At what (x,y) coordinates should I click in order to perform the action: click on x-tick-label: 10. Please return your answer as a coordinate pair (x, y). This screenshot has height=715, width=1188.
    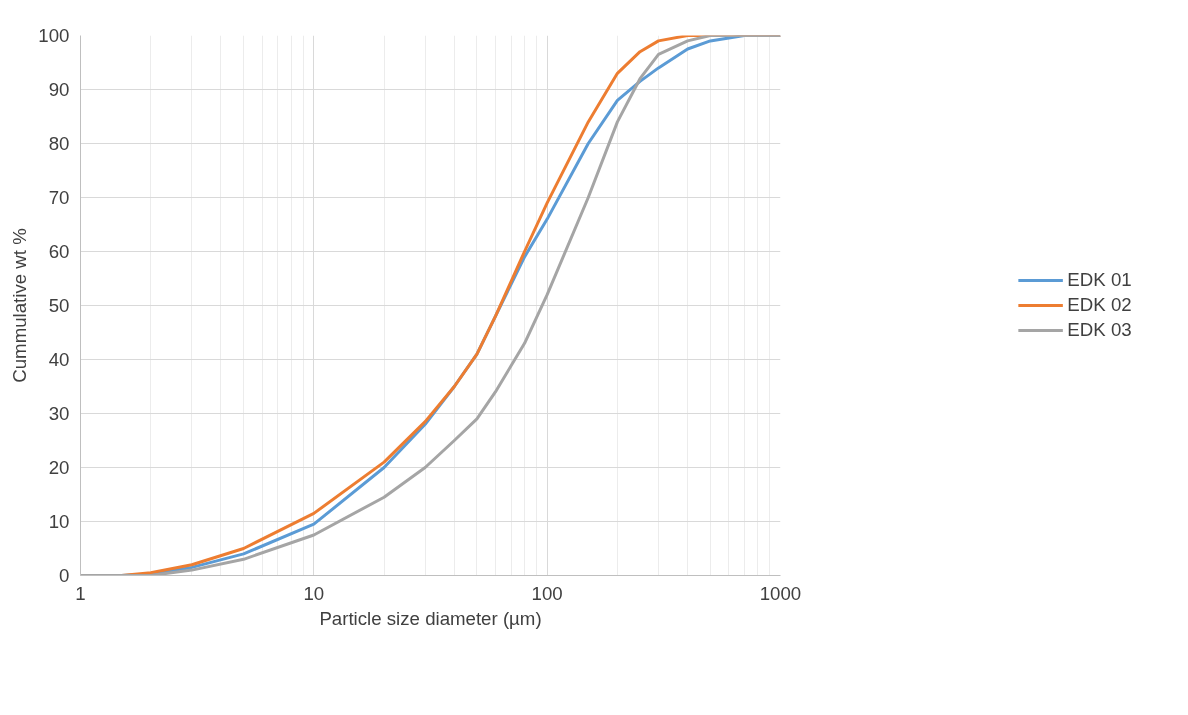
    Looking at the image, I should click on (314, 593).